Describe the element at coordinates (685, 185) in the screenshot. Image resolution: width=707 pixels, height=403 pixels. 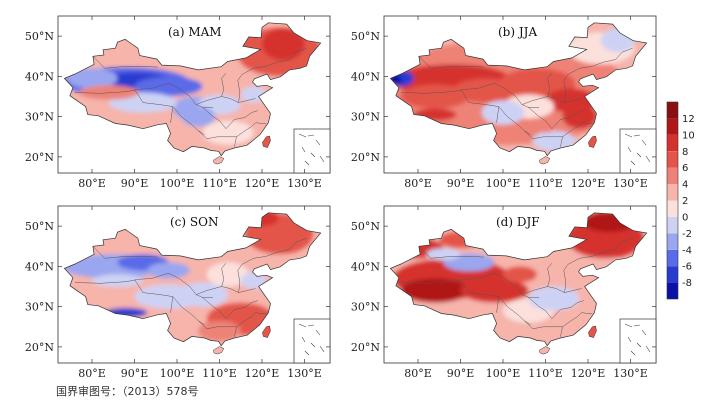
I see `colorbar-tick-label: 4` at that location.